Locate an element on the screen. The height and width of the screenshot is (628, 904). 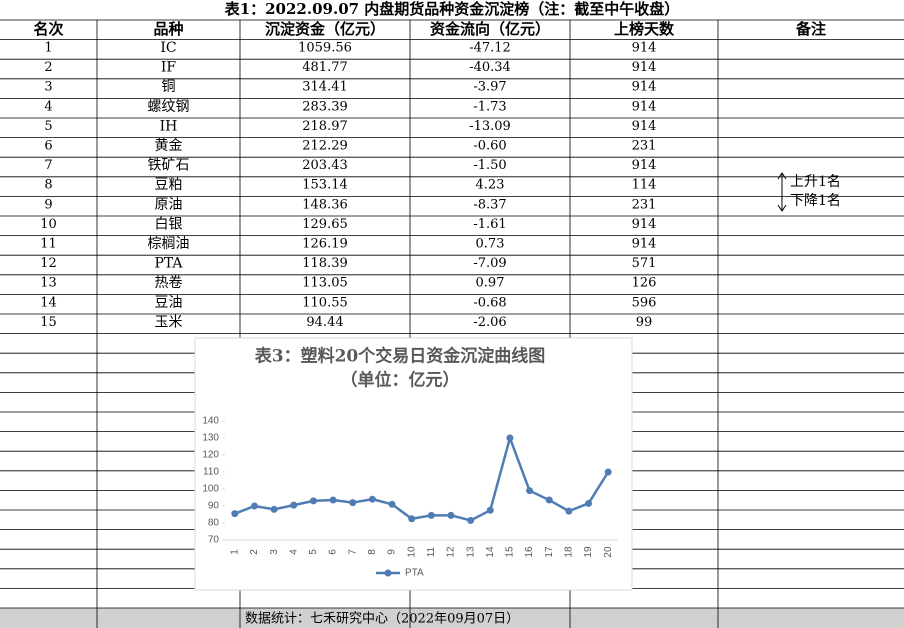
cell: -0.60 is located at coordinates (489, 146).